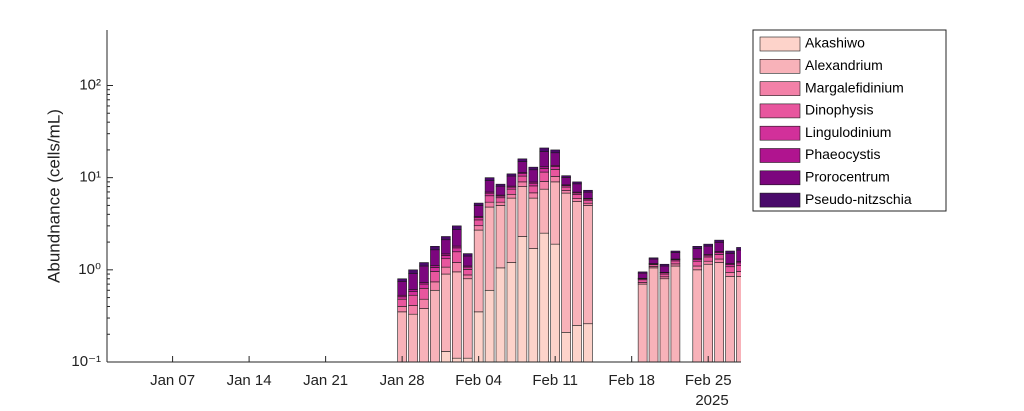 This screenshot has height=411, width=1024. Describe the element at coordinates (858, 199) in the screenshot. I see `legend-label: Pseudo-nitzschia` at that location.